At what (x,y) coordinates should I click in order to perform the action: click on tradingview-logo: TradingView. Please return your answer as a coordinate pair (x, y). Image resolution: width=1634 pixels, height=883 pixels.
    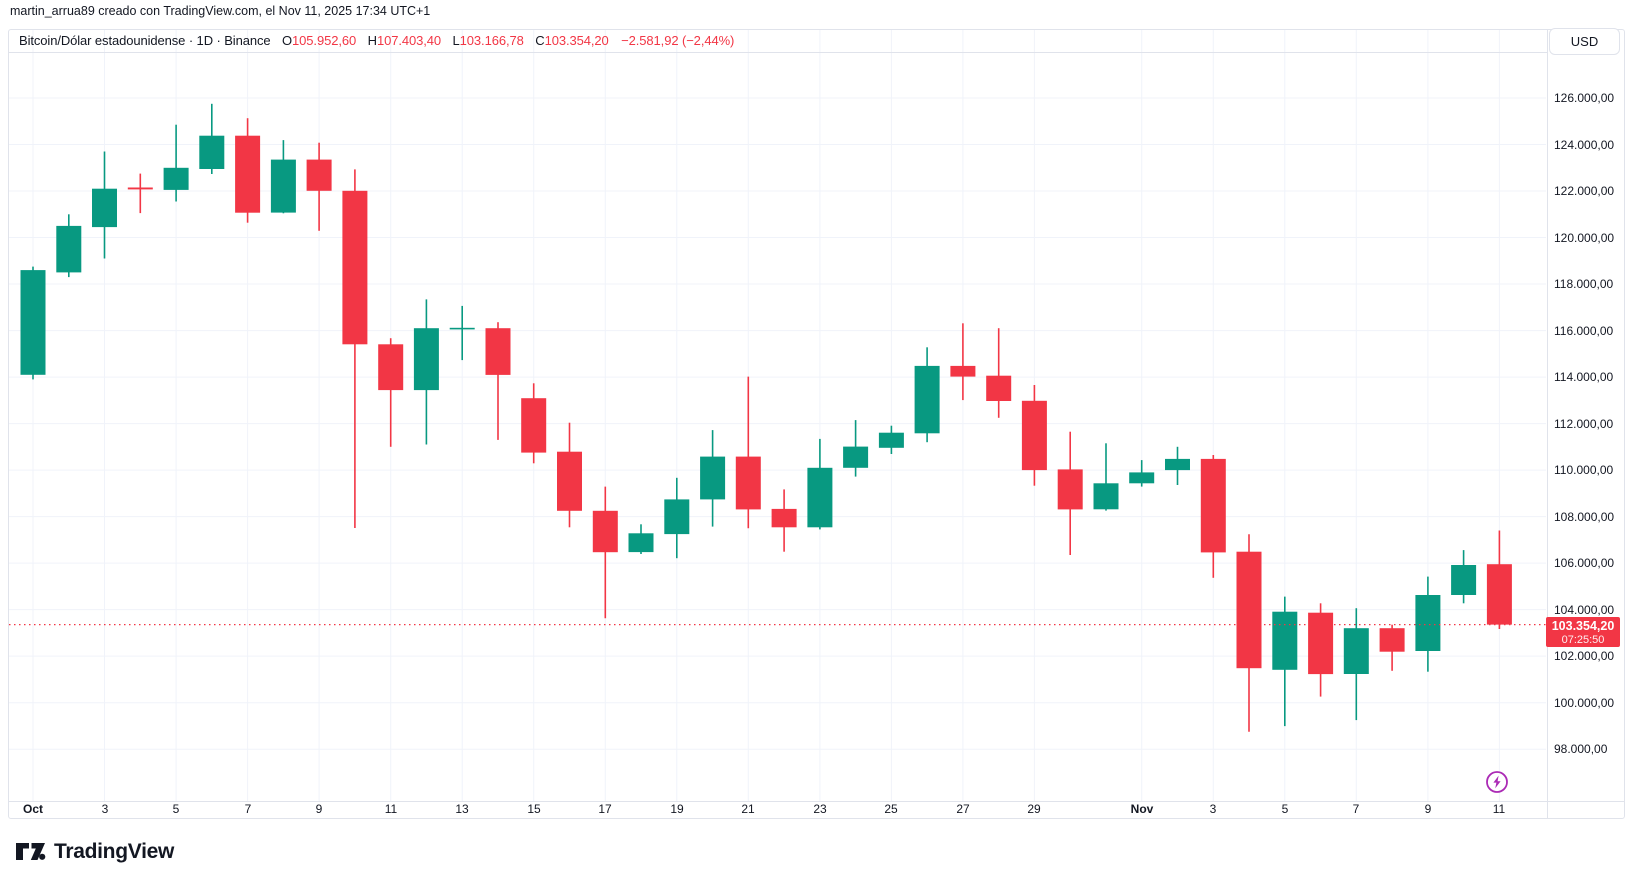
    Looking at the image, I should click on (95, 852).